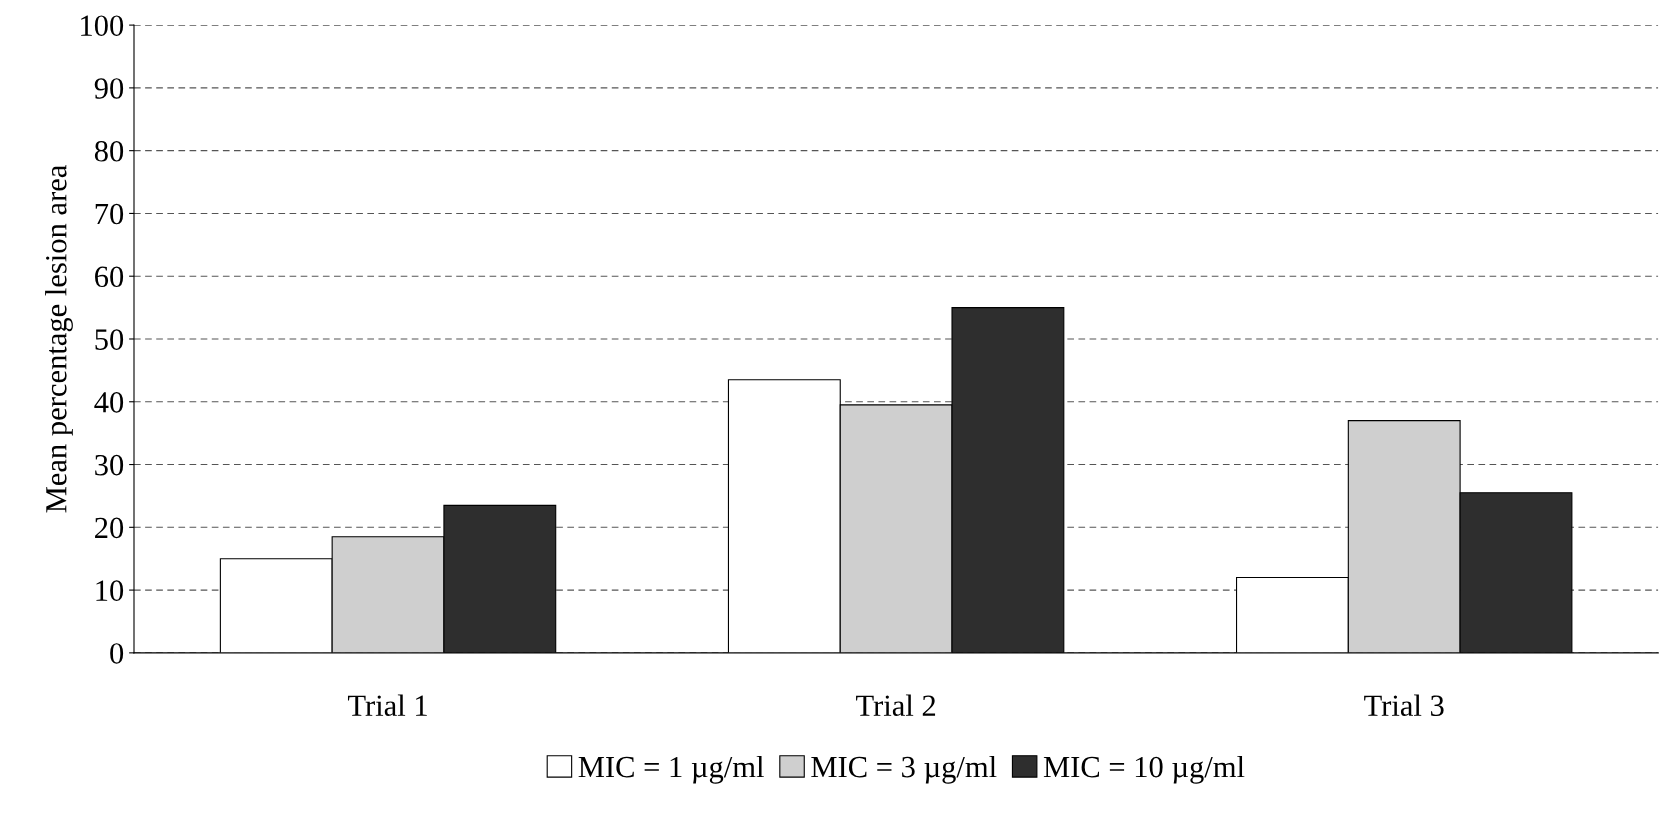 The width and height of the screenshot is (1675, 837). I want to click on legend-label: MIC = 1 µg/ml, so click(671, 769).